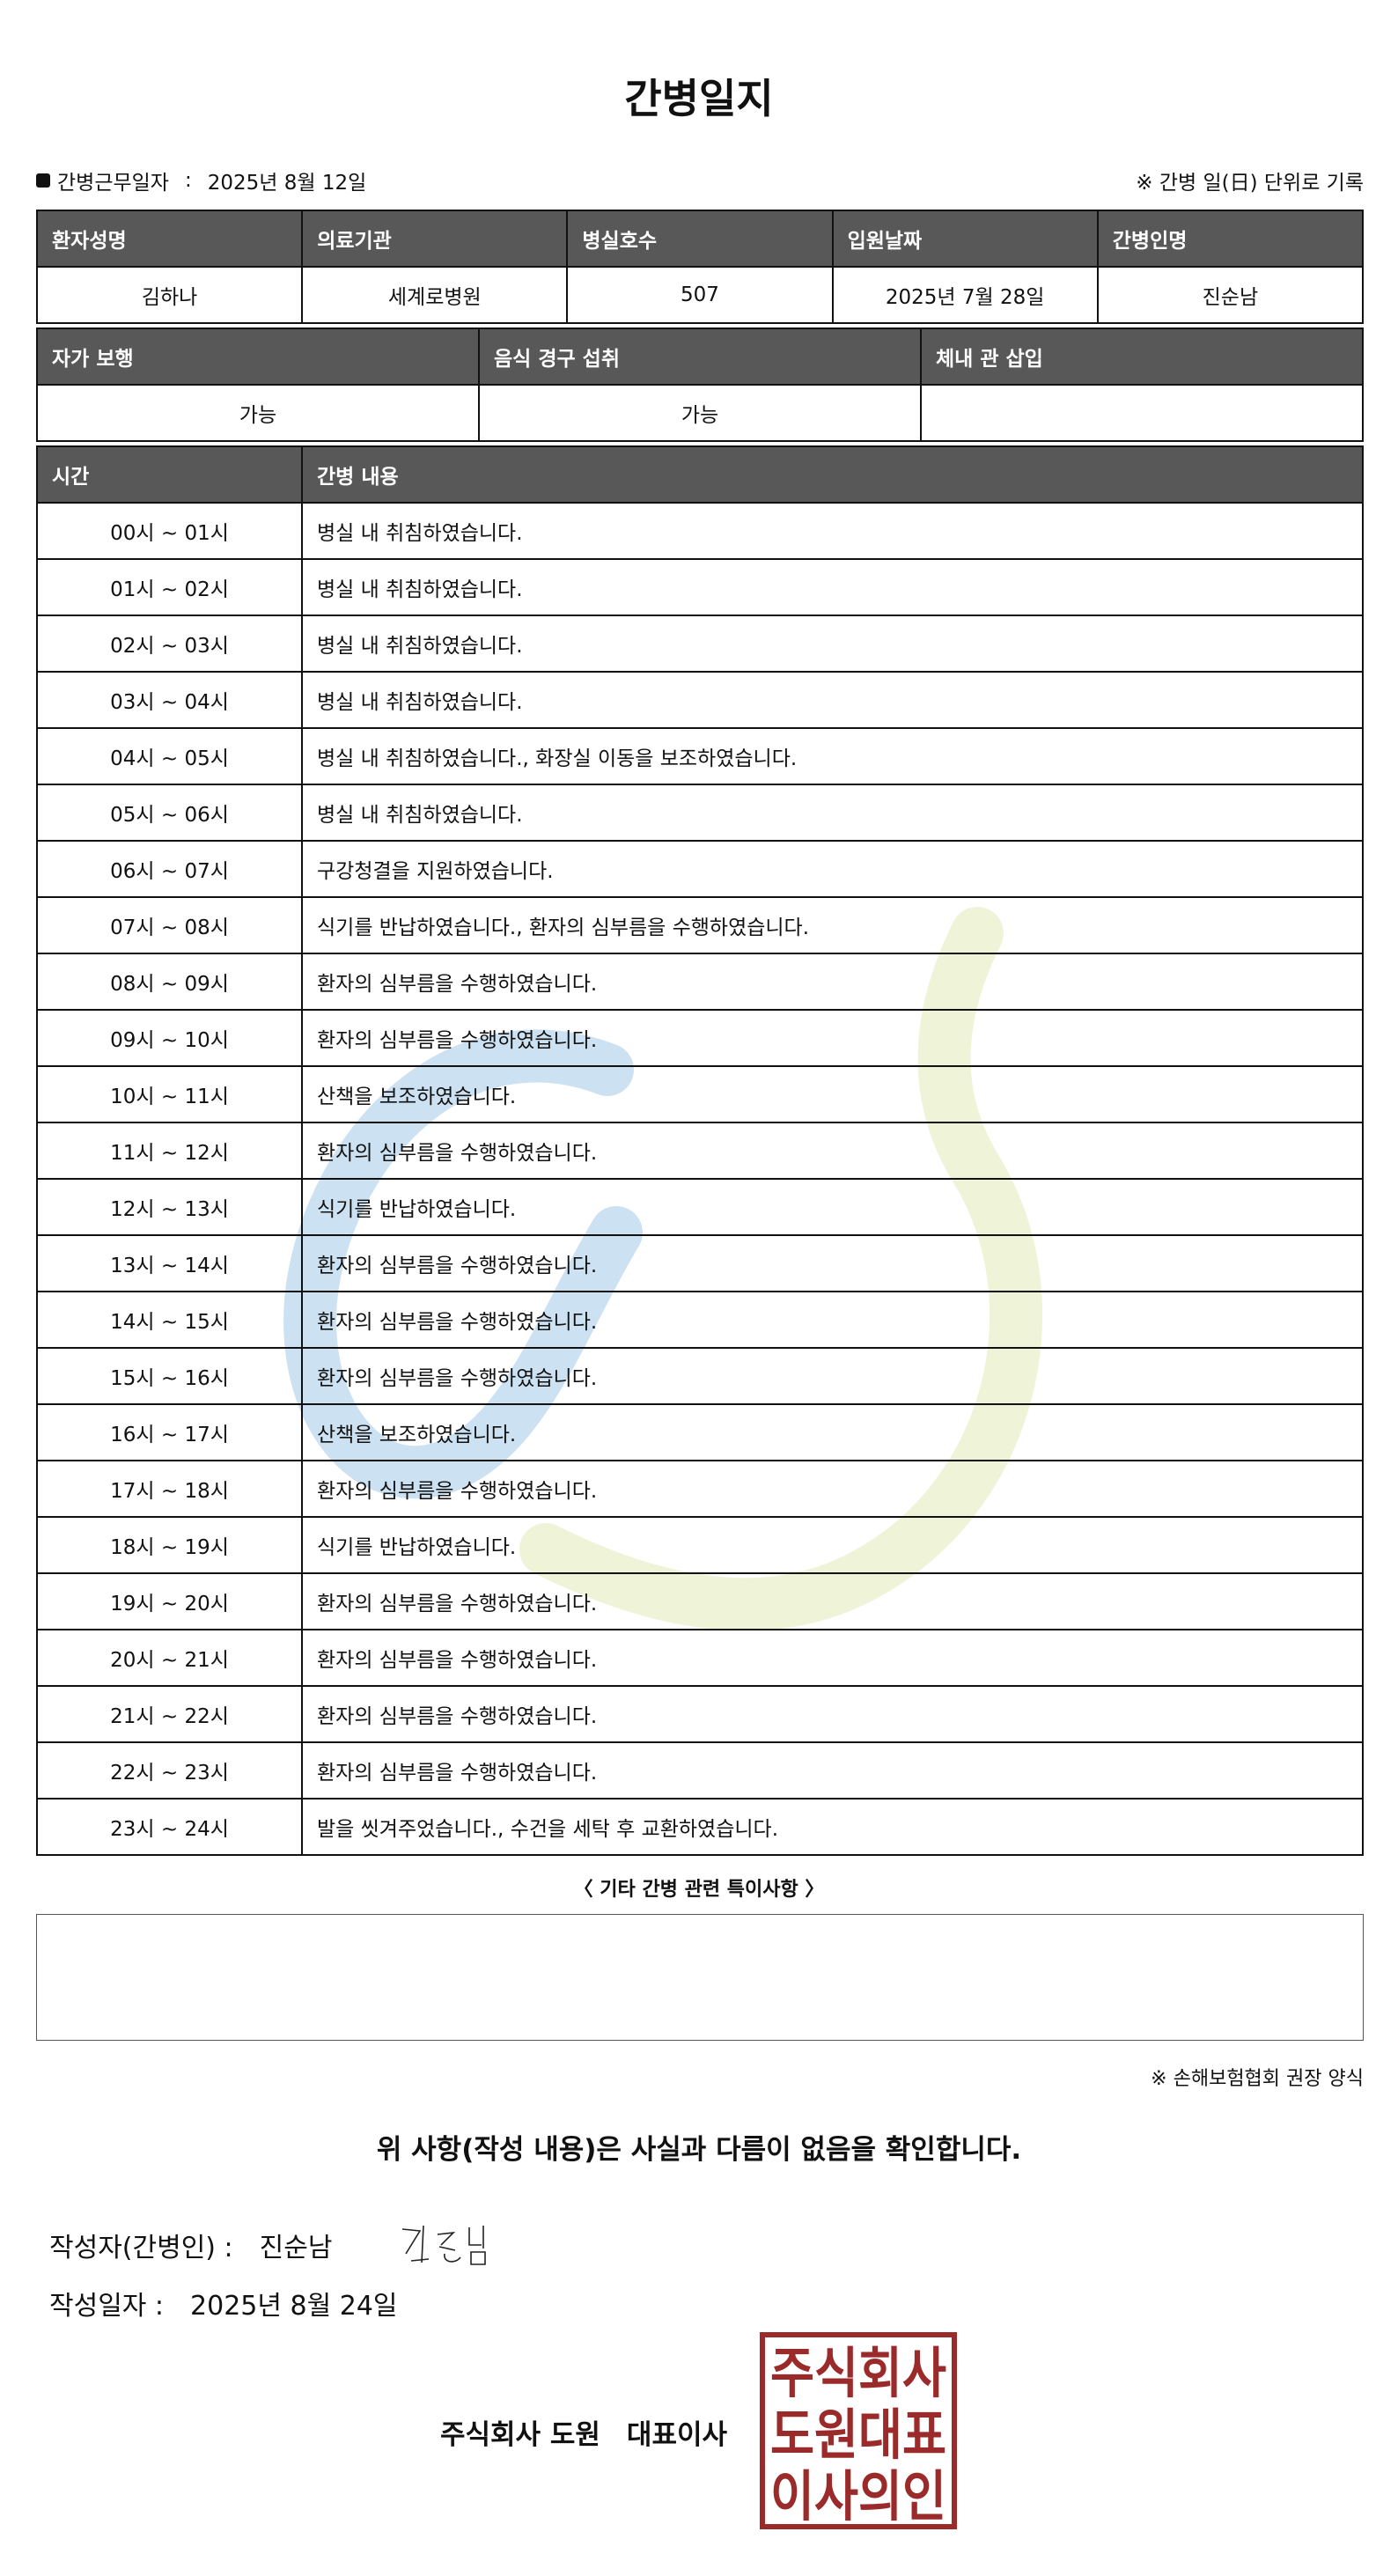 The width and height of the screenshot is (1398, 2576). What do you see at coordinates (169, 1771) in the screenshot?
I see `row-time: 22시 ~ 23시` at bounding box center [169, 1771].